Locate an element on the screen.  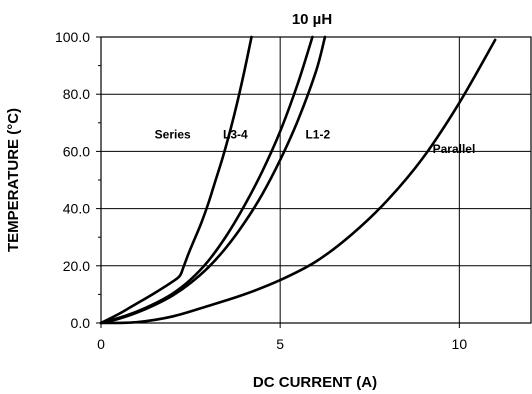
series-label-parallel: Parallel is located at coordinates (454, 149).